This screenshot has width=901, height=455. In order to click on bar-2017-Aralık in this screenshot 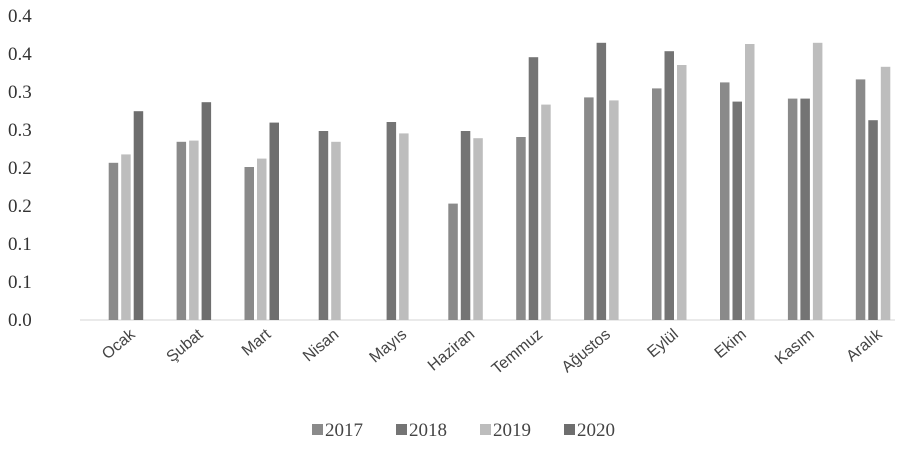, I will do `click(860, 200)`.